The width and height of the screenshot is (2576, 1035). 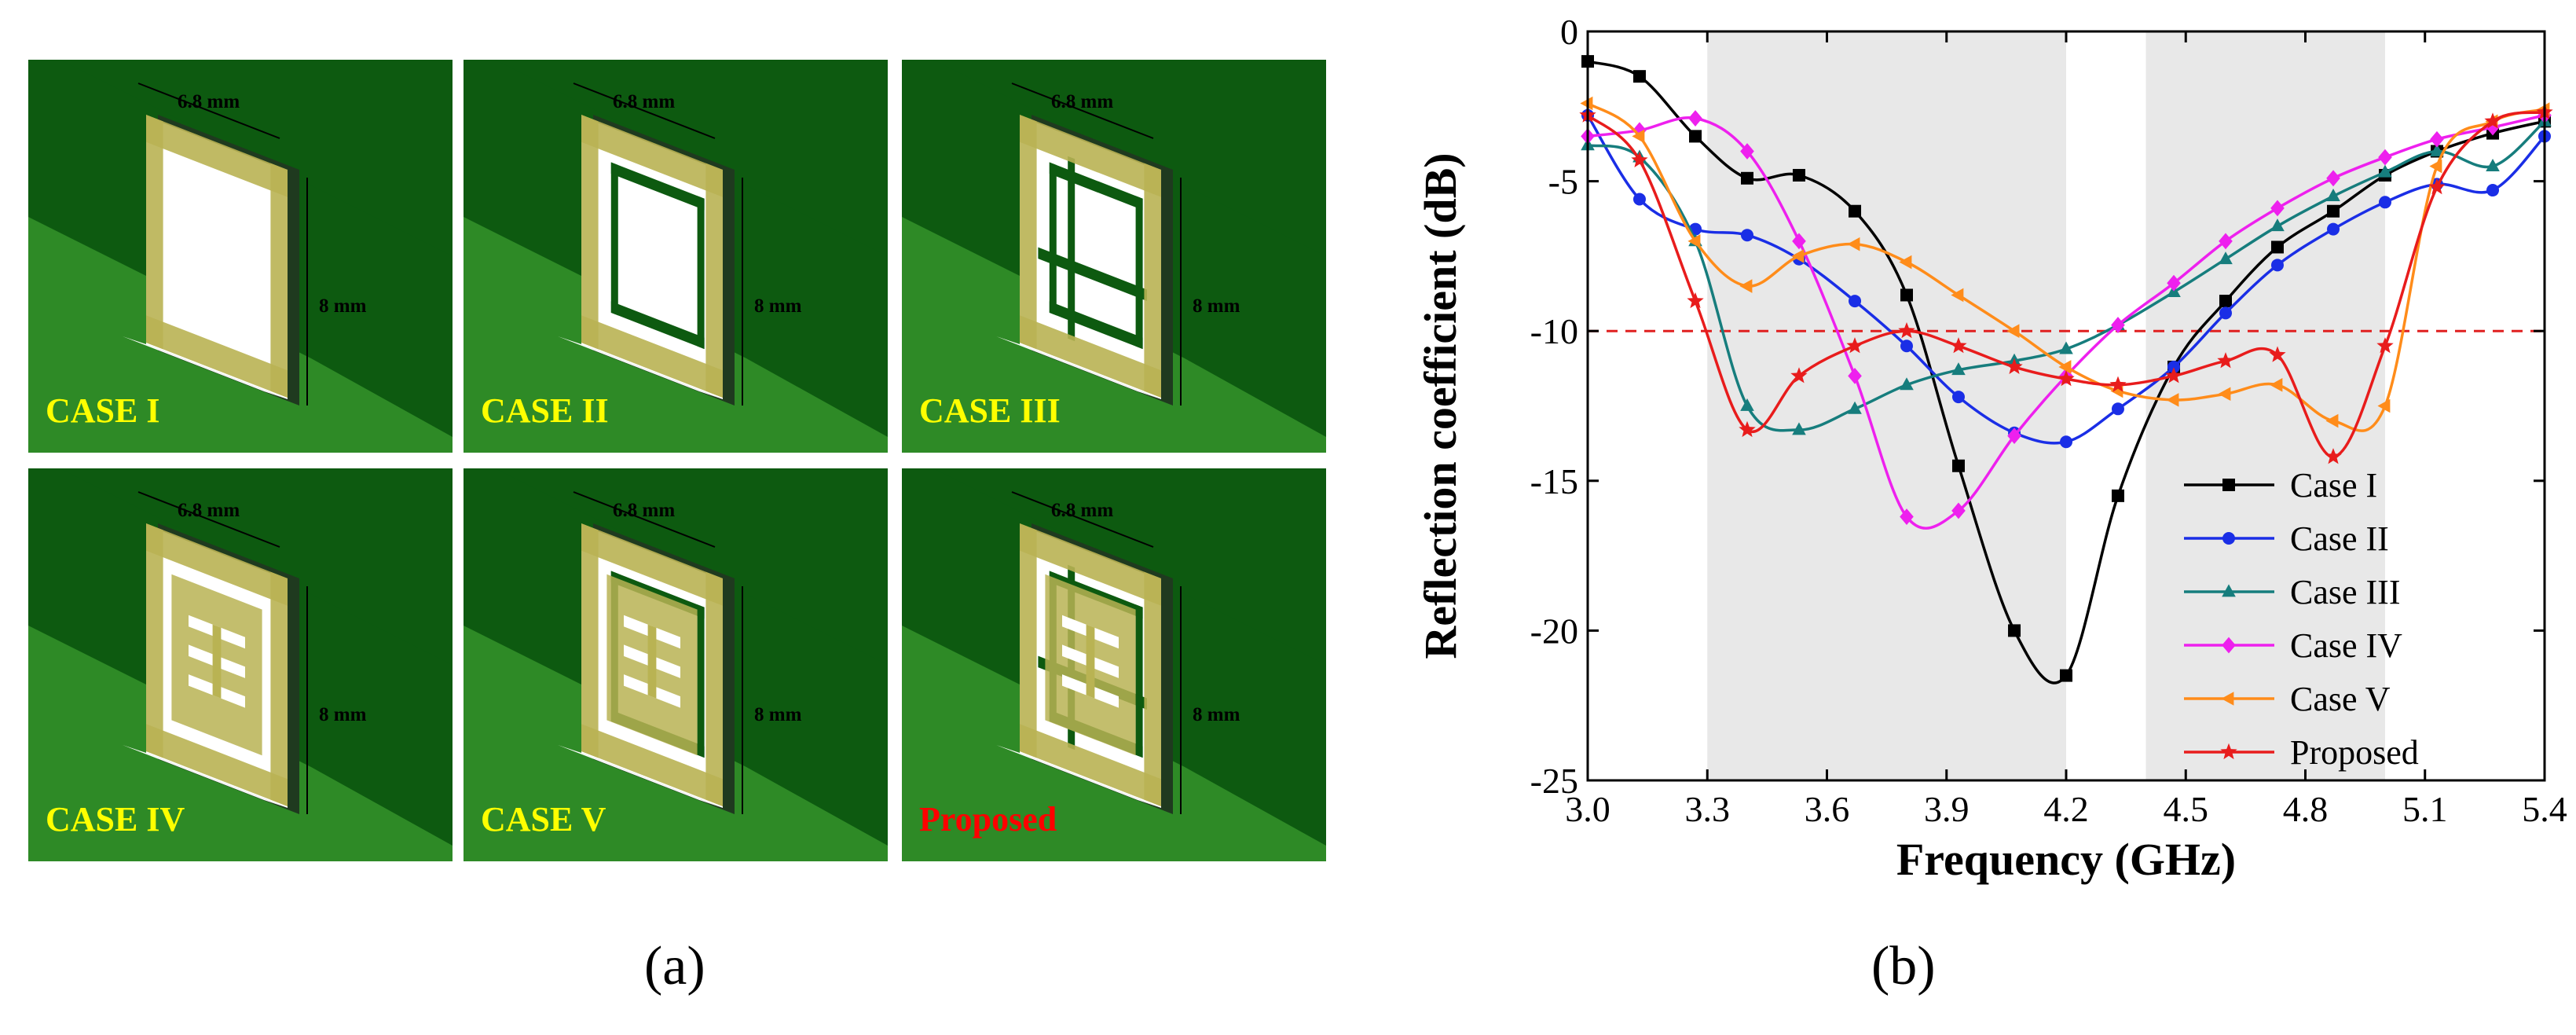 I want to click on x-tick-label: 4.2, so click(x=2066, y=809).